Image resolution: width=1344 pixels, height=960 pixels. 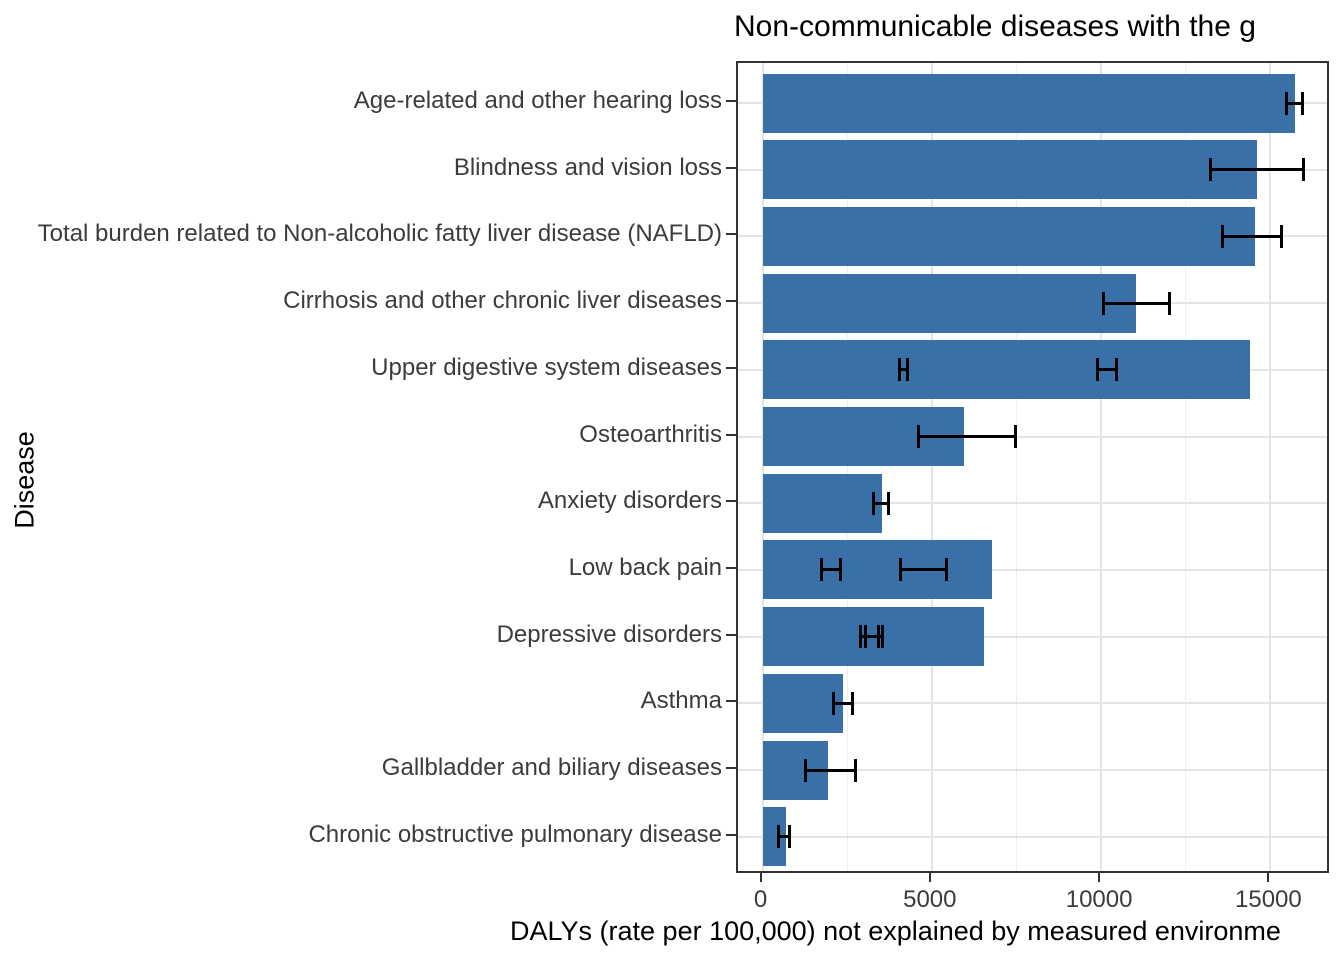 What do you see at coordinates (760, 899) in the screenshot?
I see `x-axis-tick-label: 0` at bounding box center [760, 899].